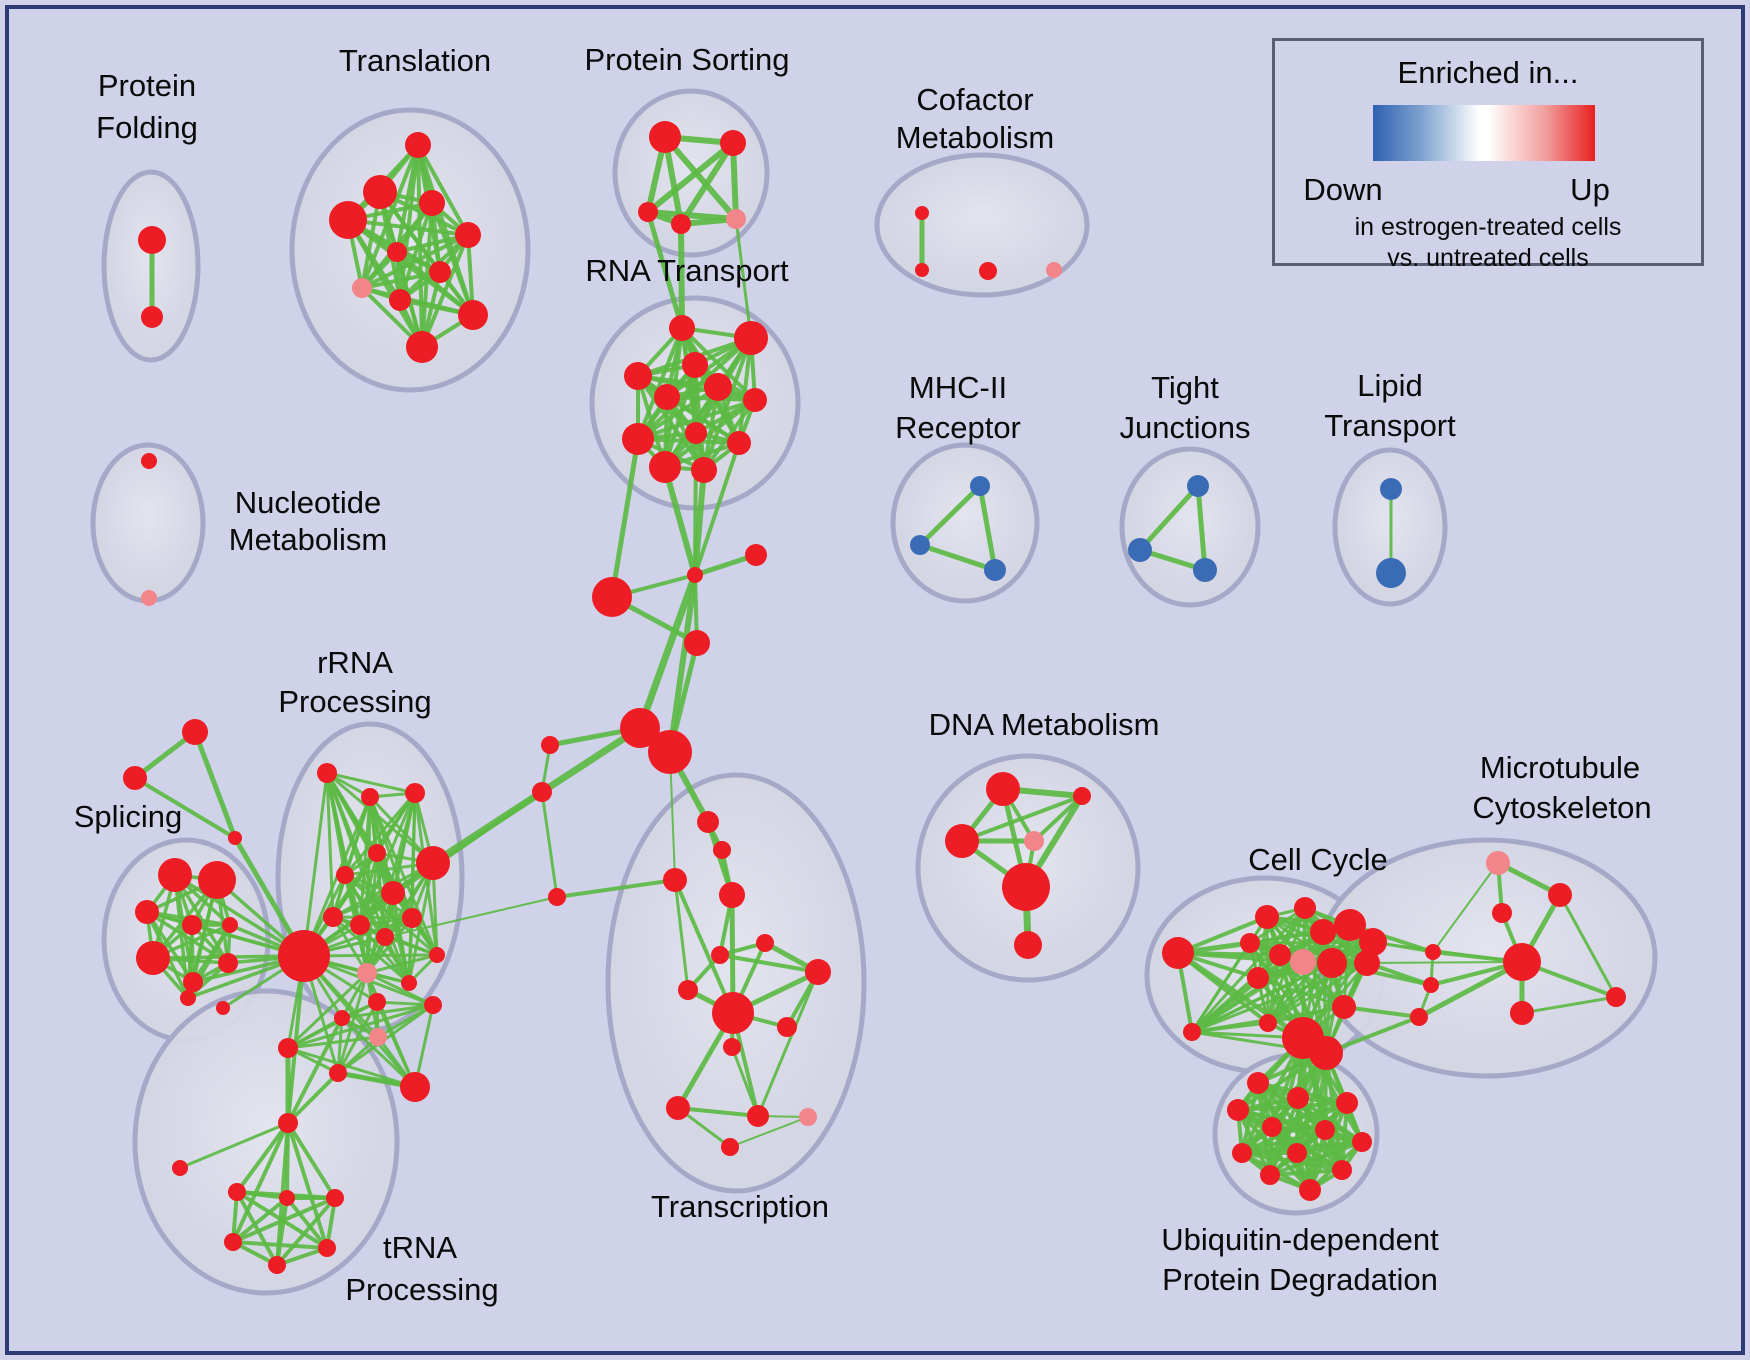 This screenshot has height=1360, width=1750. Describe the element at coordinates (736, 219) in the screenshot. I see `gene-set-node-s5` at that location.